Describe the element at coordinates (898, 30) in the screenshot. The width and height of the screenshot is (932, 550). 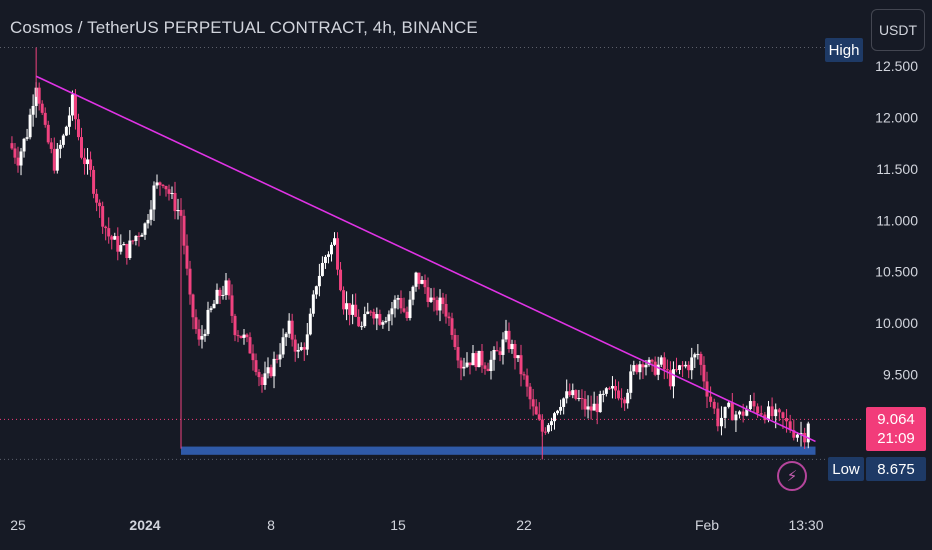
I see `currency-button: USDT` at that location.